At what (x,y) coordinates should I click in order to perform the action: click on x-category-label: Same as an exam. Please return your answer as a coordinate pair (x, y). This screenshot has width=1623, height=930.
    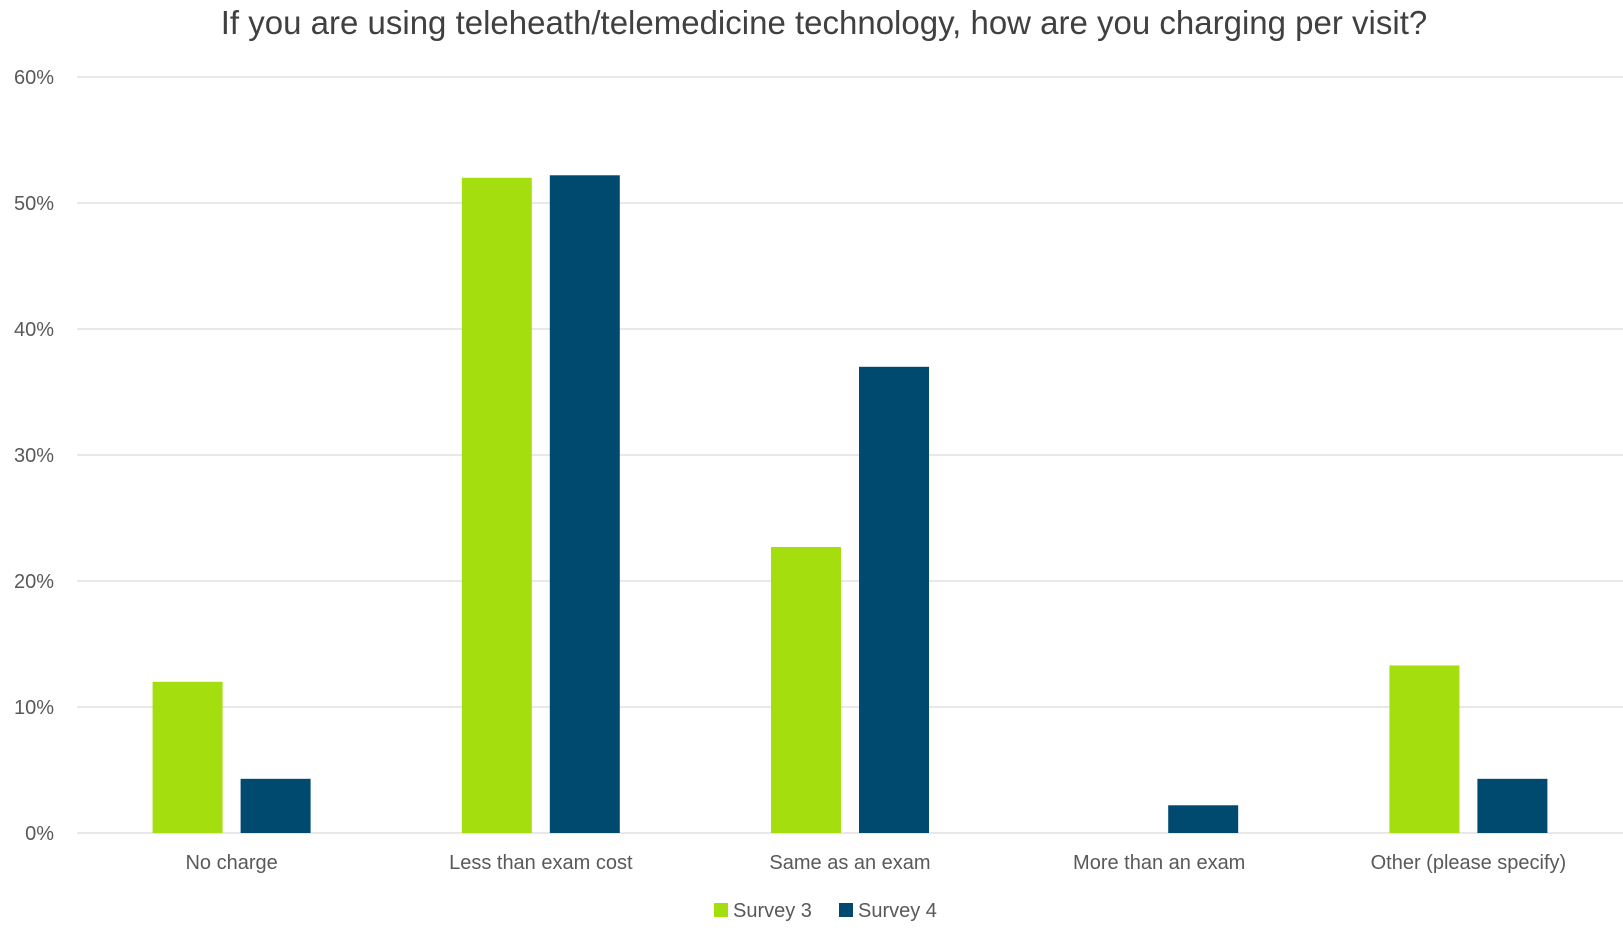
    Looking at the image, I should click on (849, 863).